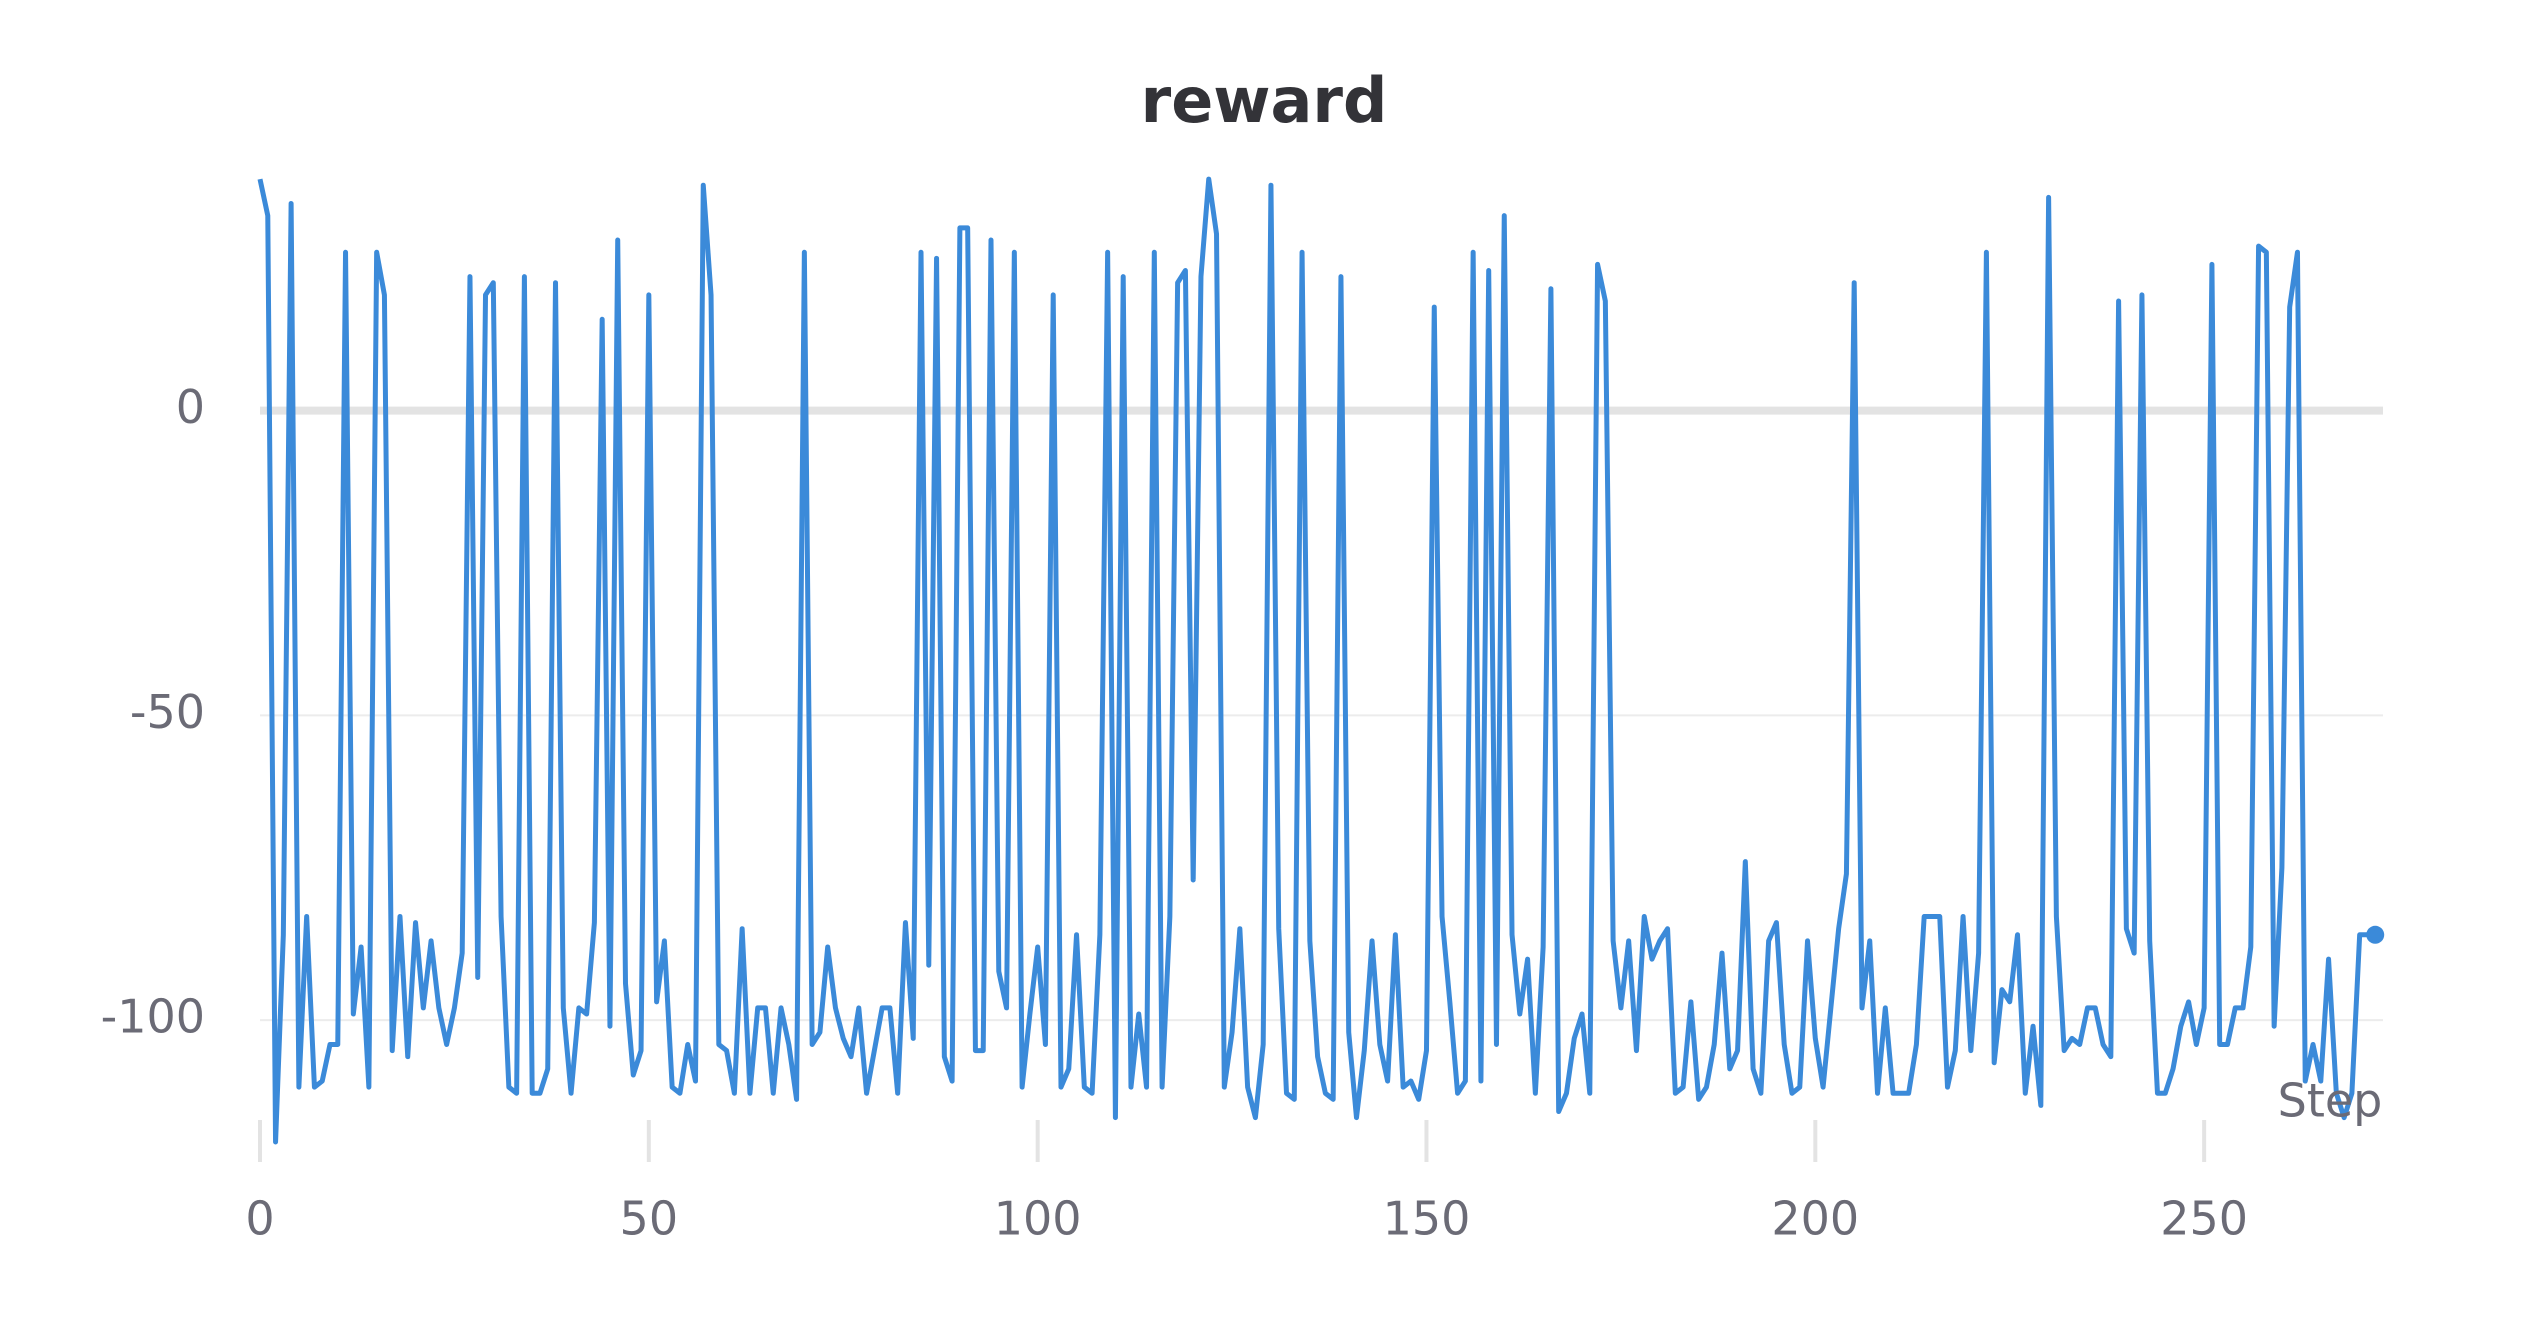  I want to click on last-point, so click(2375, 934).